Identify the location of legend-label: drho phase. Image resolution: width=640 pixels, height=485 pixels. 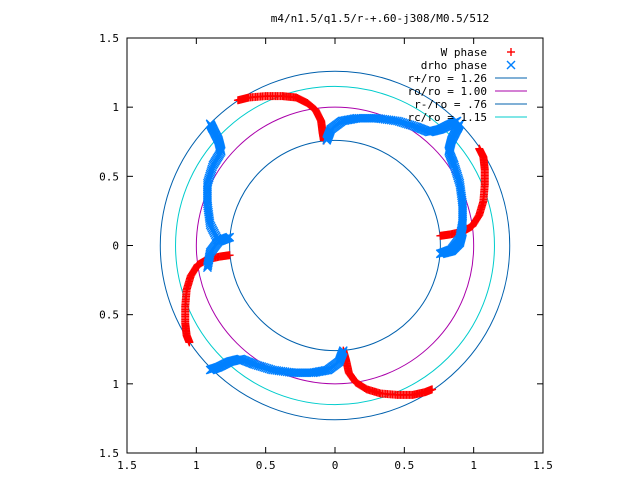
(454, 65).